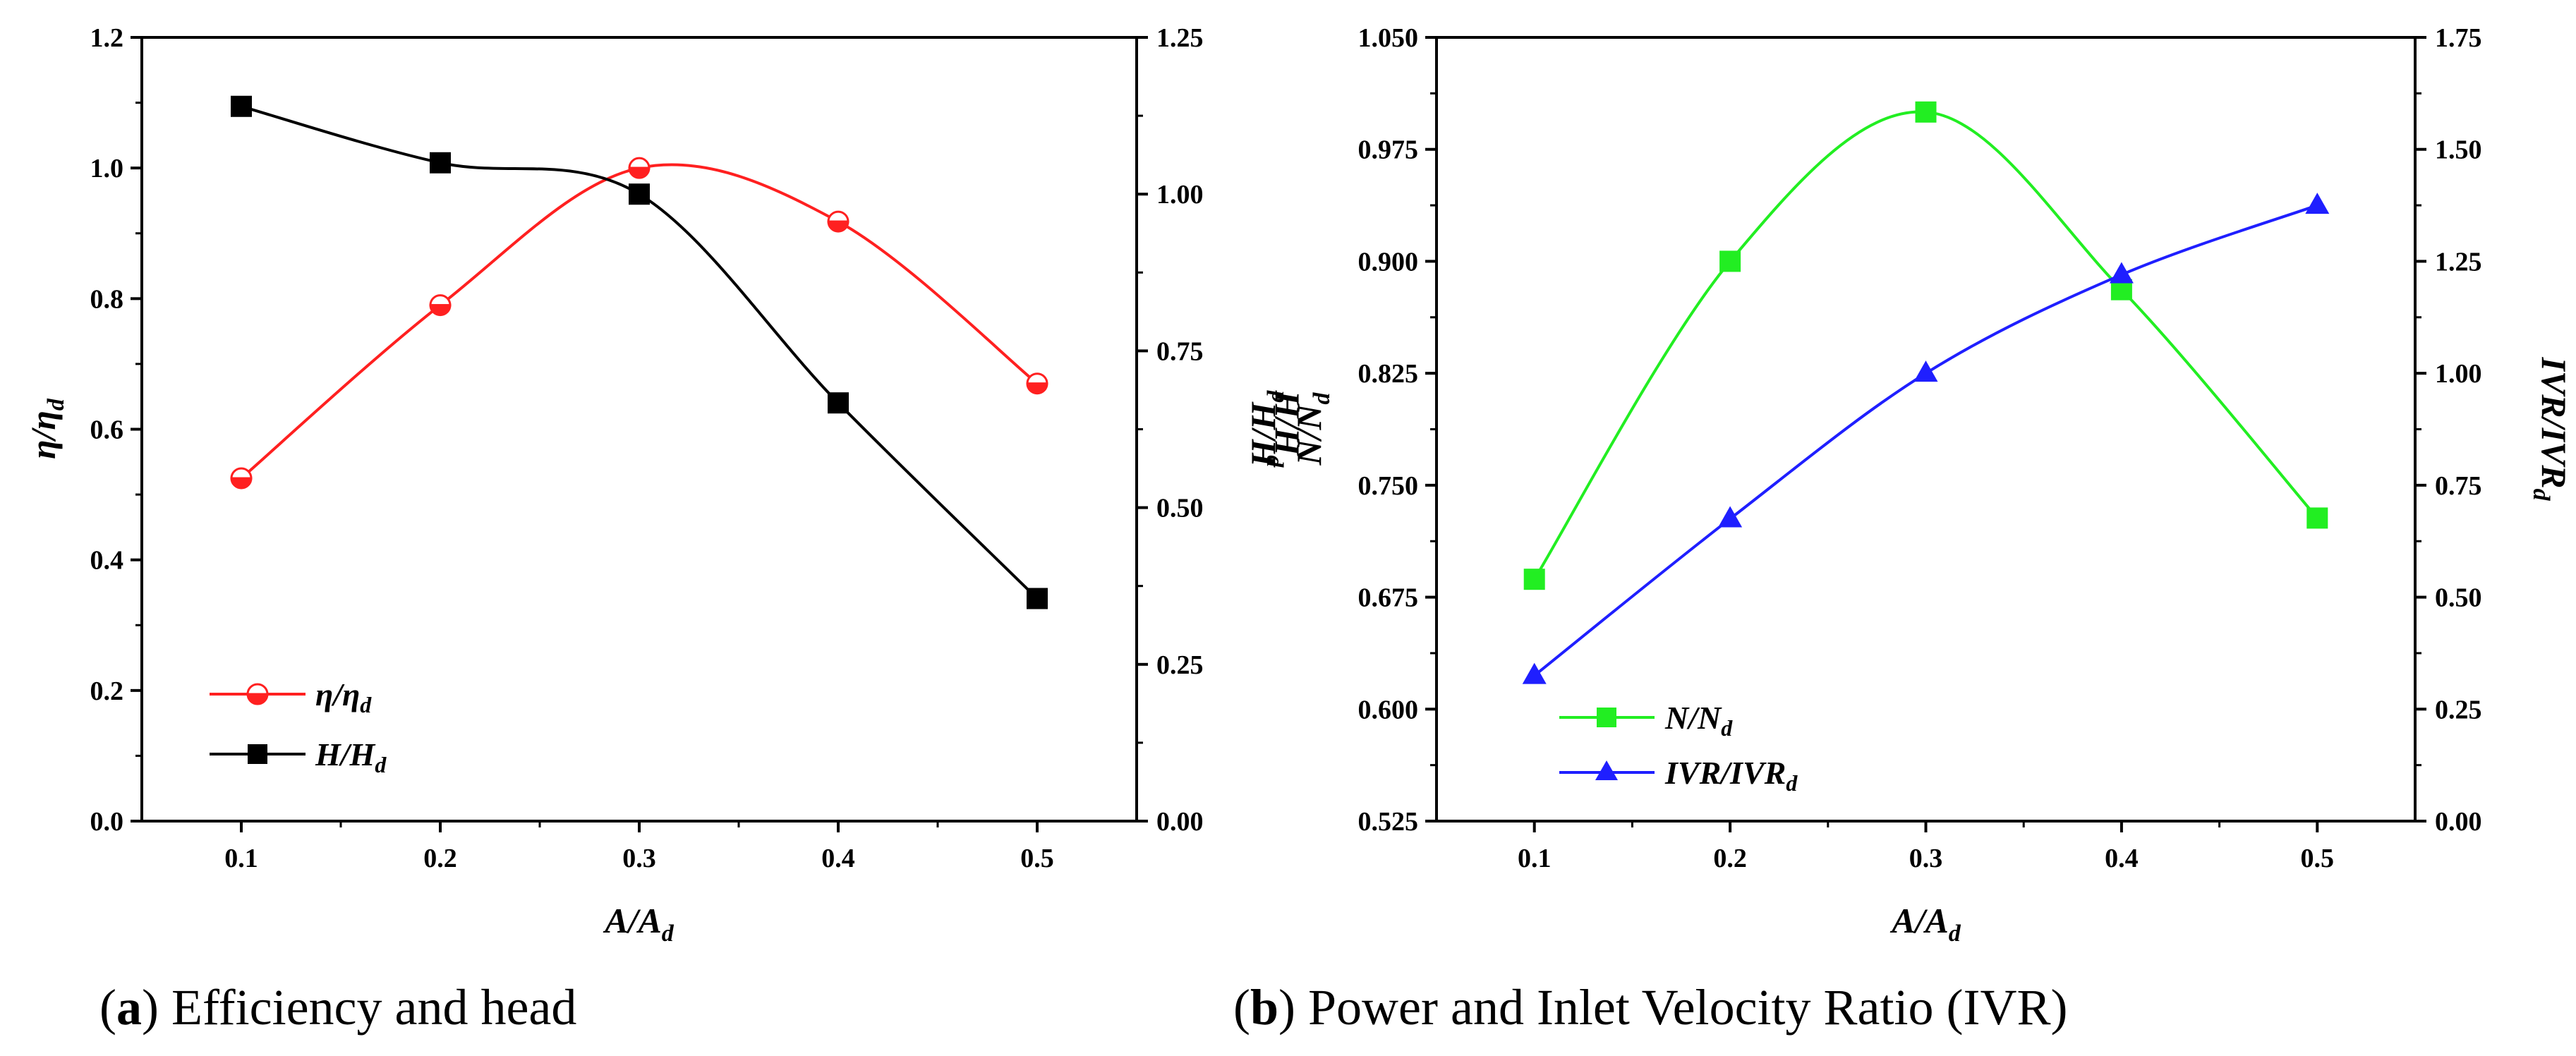 The width and height of the screenshot is (2576, 1056). Describe the element at coordinates (107, 38) in the screenshot. I see `left-tick-label: 1.2` at that location.